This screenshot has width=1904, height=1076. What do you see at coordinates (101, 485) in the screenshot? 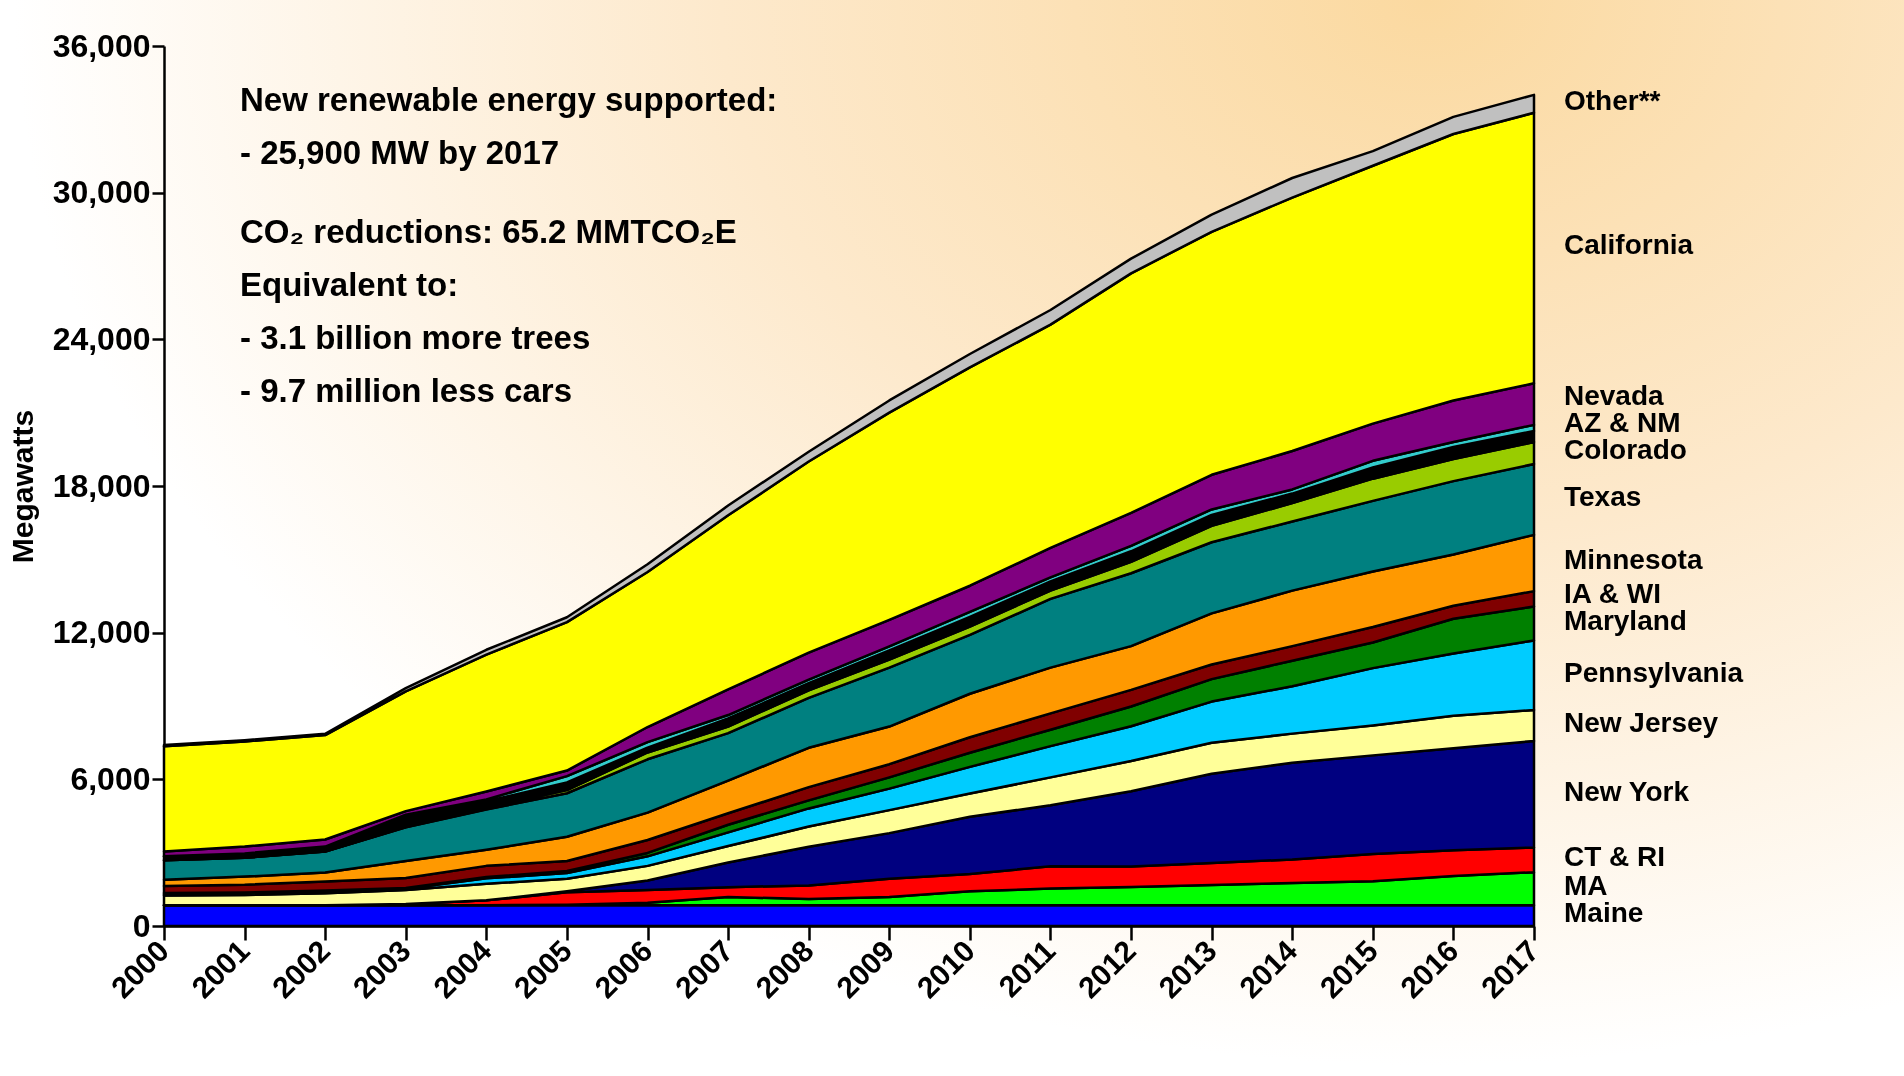
I see `y-tick-label: 18,000` at bounding box center [101, 485].